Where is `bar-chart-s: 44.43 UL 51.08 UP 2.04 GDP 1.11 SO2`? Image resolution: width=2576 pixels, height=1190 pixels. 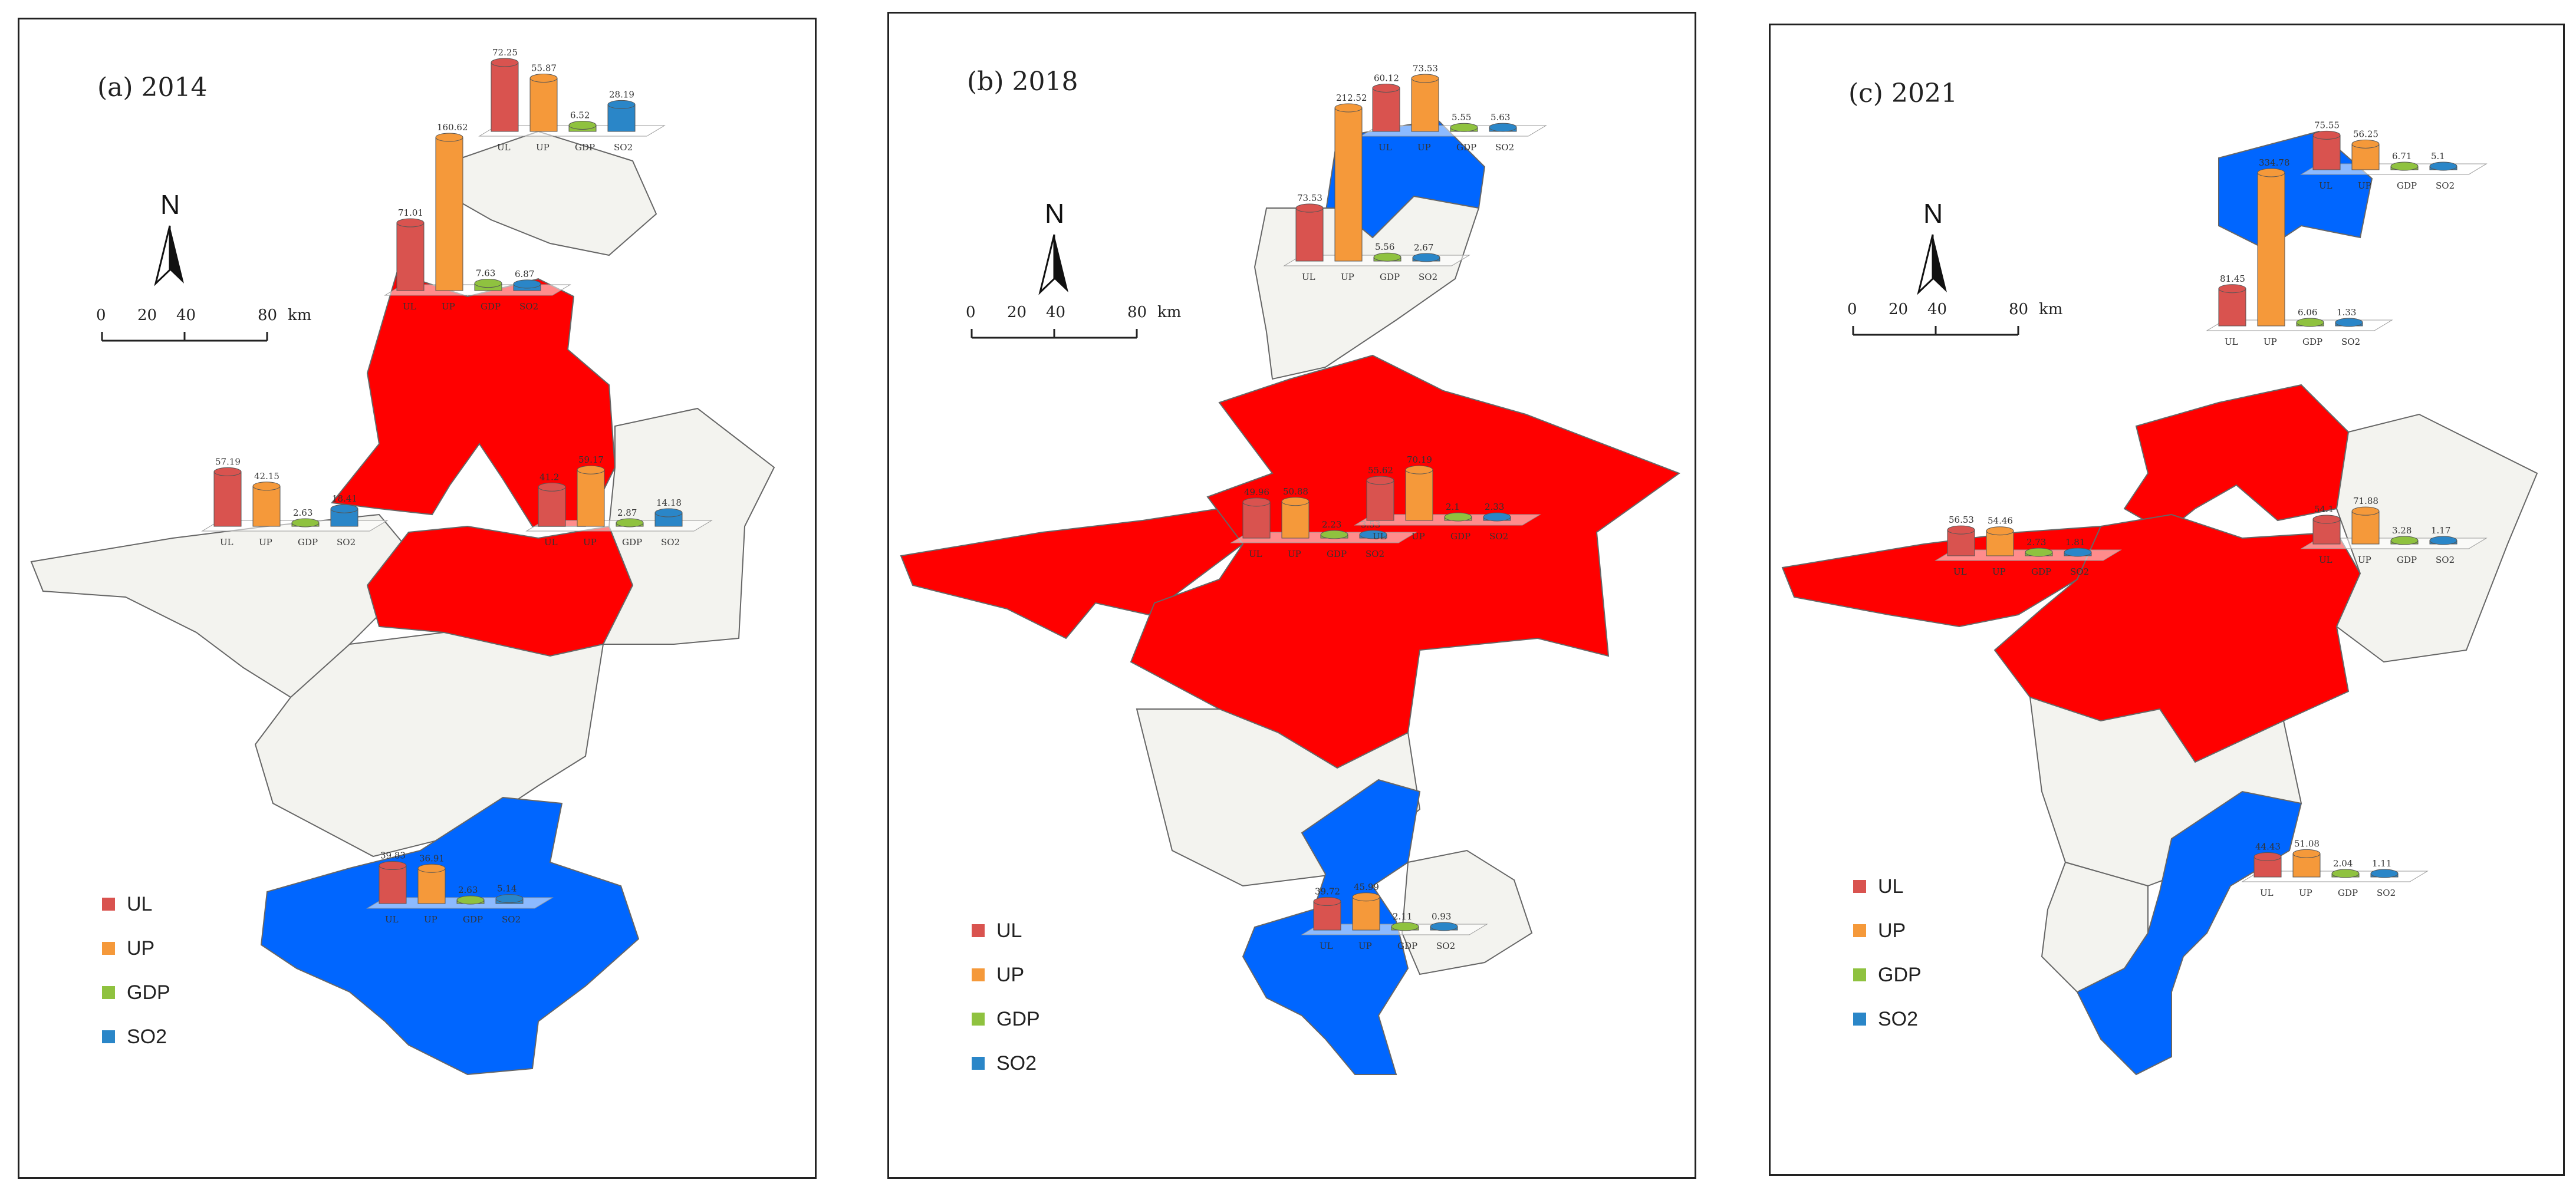 bar-chart-s: 44.43 UL 51.08 UP 2.04 GDP 1.11 SO2 is located at coordinates (2335, 868).